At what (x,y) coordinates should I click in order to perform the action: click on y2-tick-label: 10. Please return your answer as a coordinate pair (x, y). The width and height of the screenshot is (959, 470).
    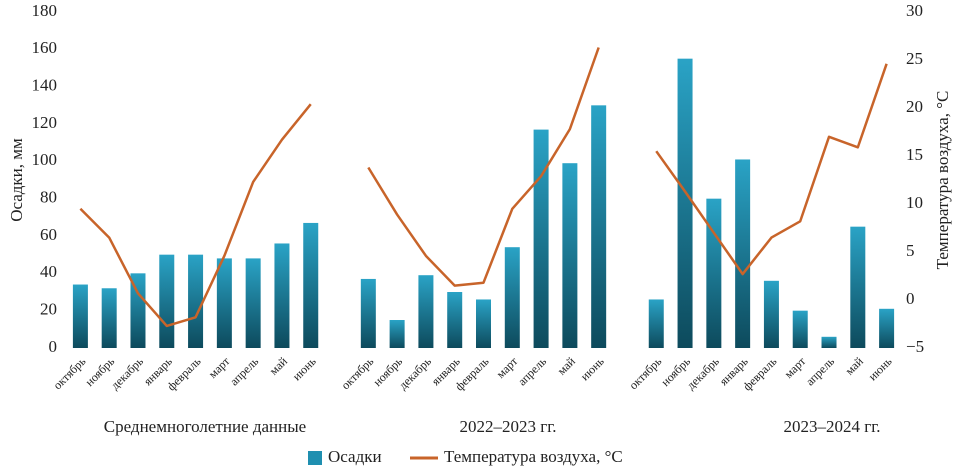
    Looking at the image, I should click on (914, 202).